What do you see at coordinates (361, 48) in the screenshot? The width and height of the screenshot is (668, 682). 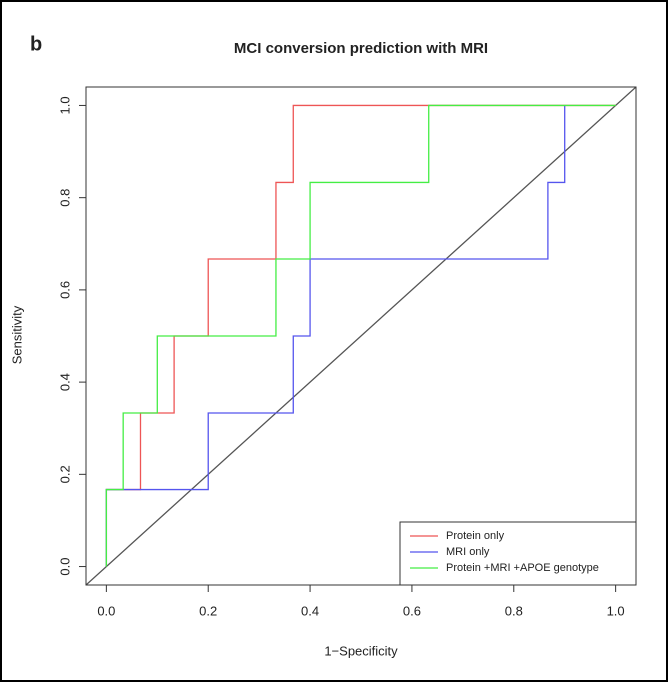 I see `chart-title: MCI conversion prediction with MRI` at bounding box center [361, 48].